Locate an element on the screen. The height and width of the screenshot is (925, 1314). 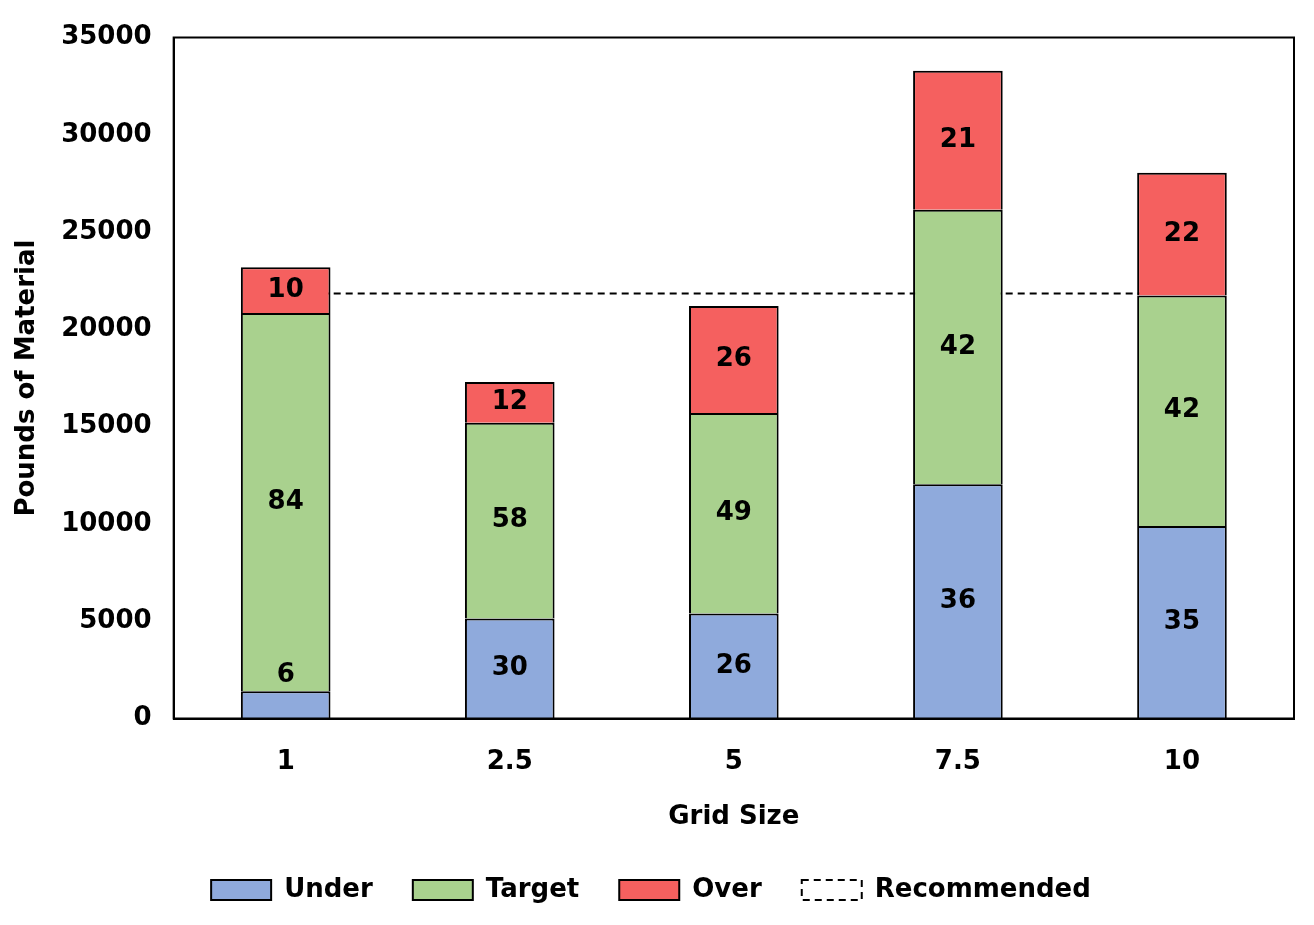
x-tick-label: 10 is located at coordinates (1182, 759).